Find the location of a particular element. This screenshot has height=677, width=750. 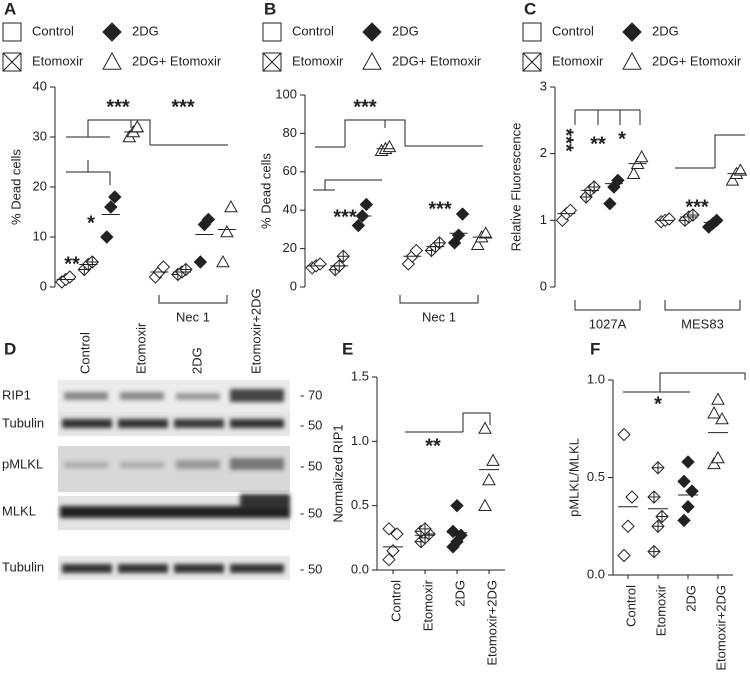

panel-label: B is located at coordinates (270, 9).